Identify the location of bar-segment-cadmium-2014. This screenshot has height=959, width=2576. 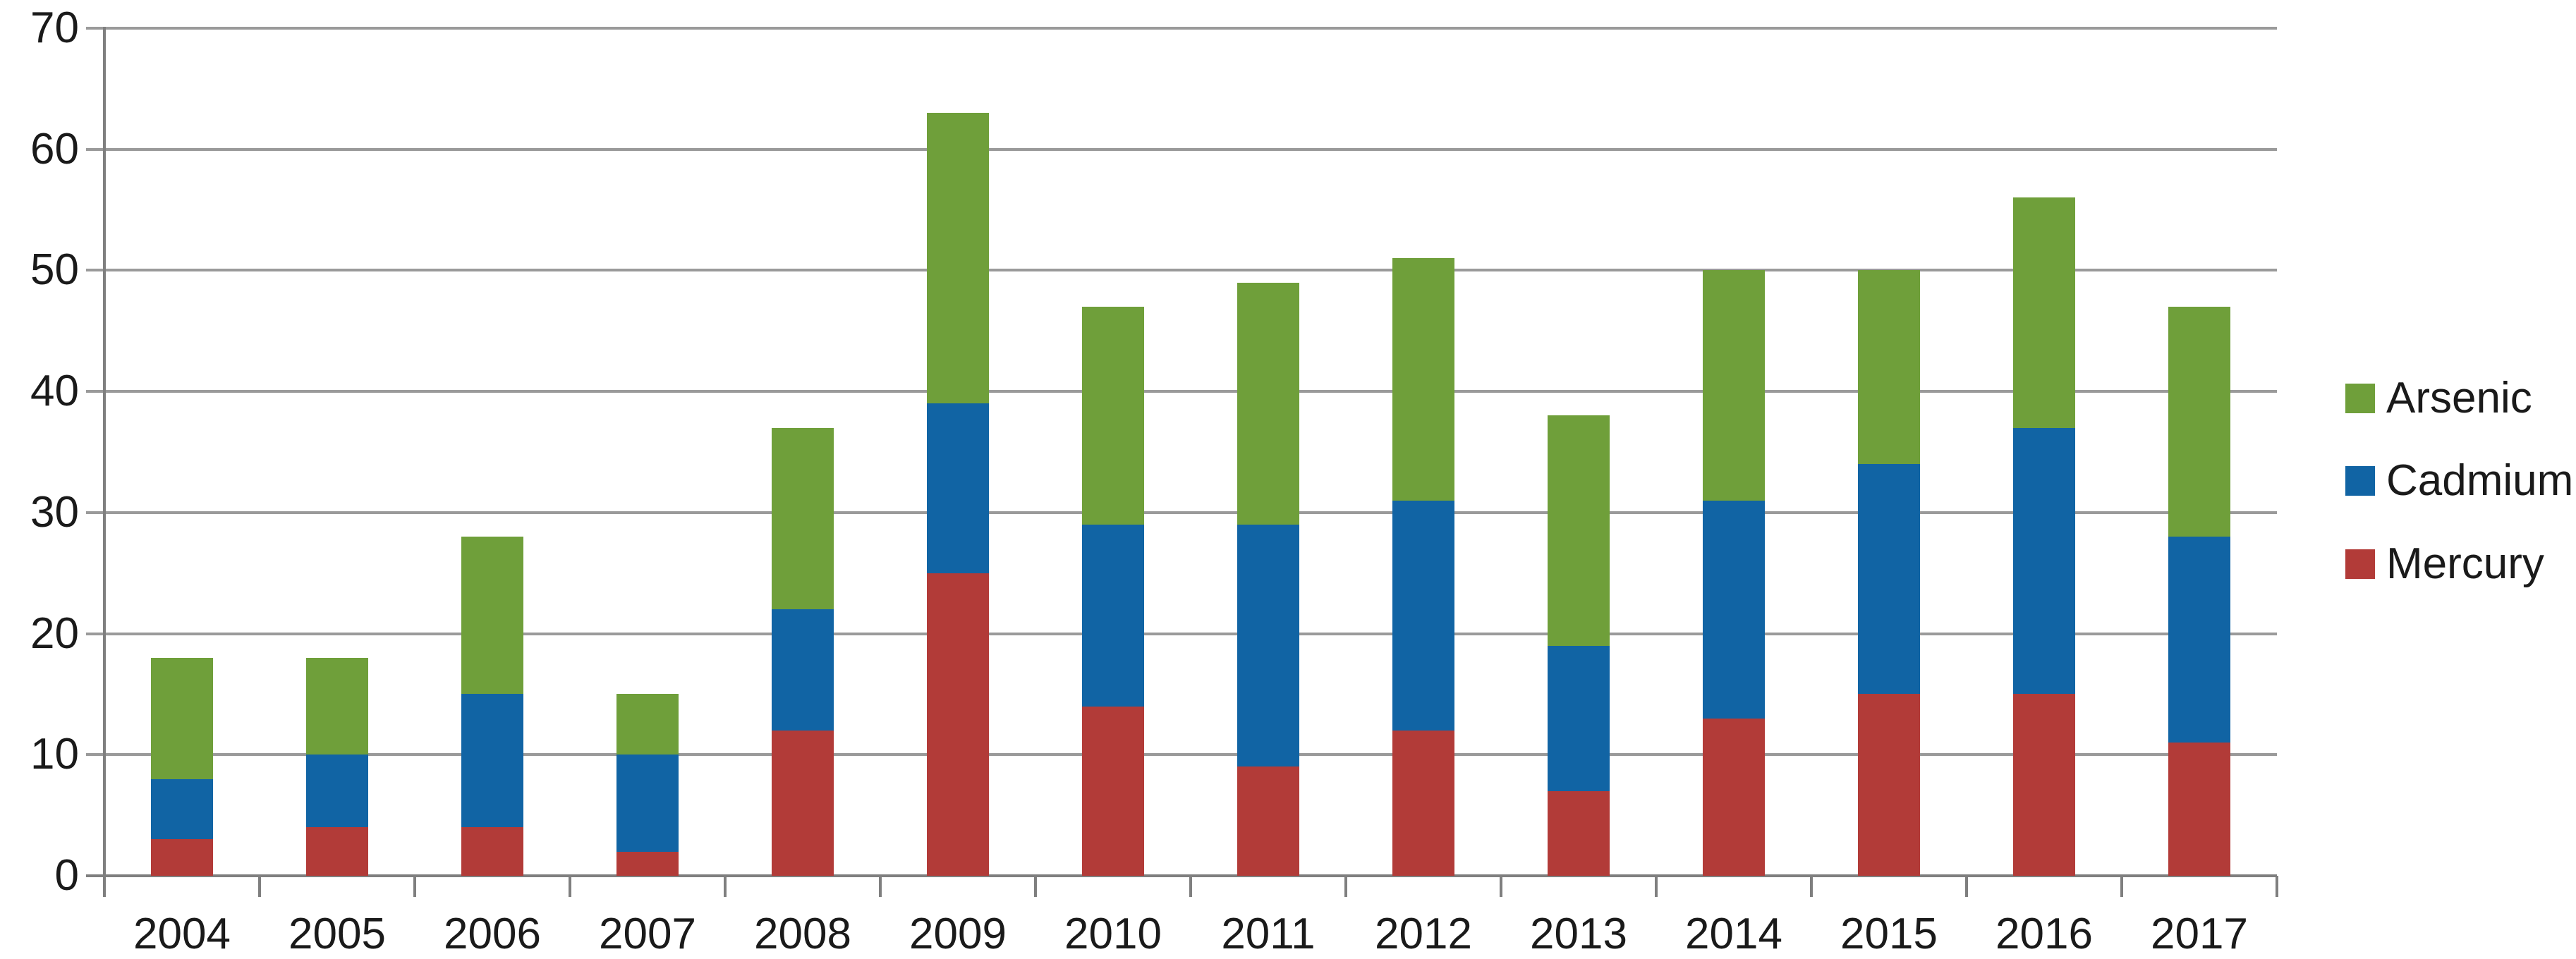
(1734, 609).